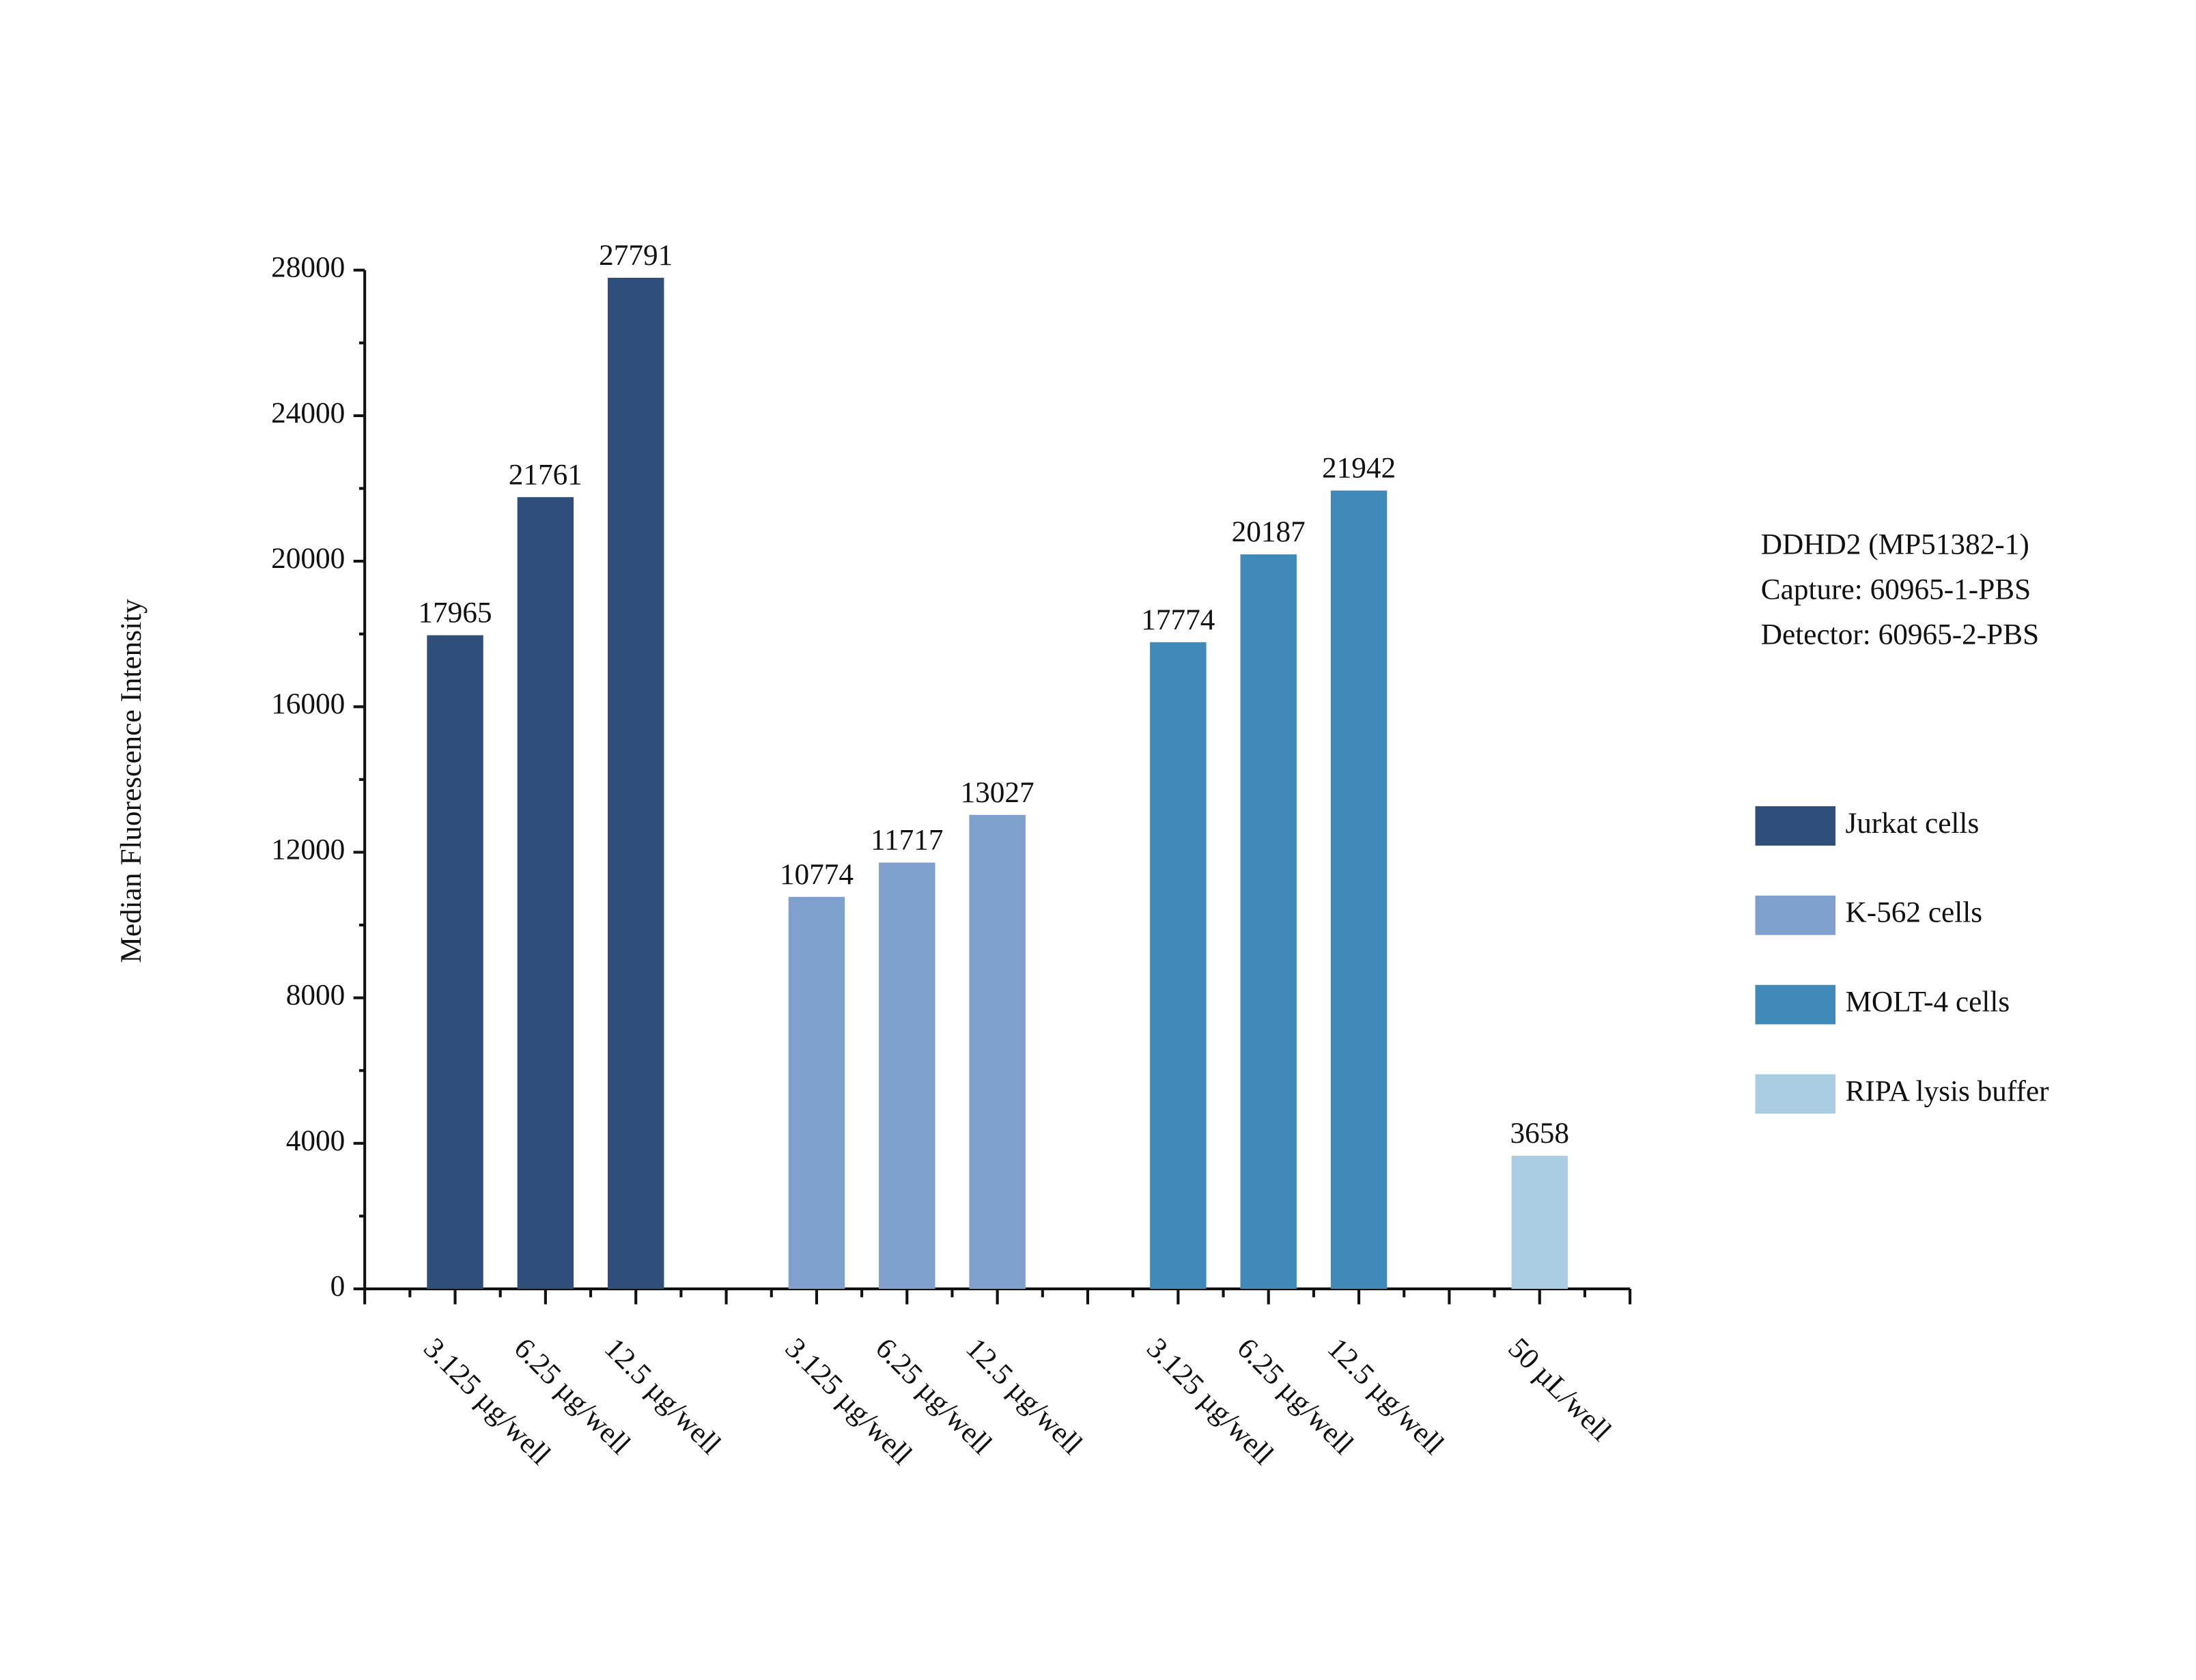 This screenshot has width=2196, height=1680. What do you see at coordinates (1900, 634) in the screenshot?
I see `annotation: Detector: 60965-2-PBS` at bounding box center [1900, 634].